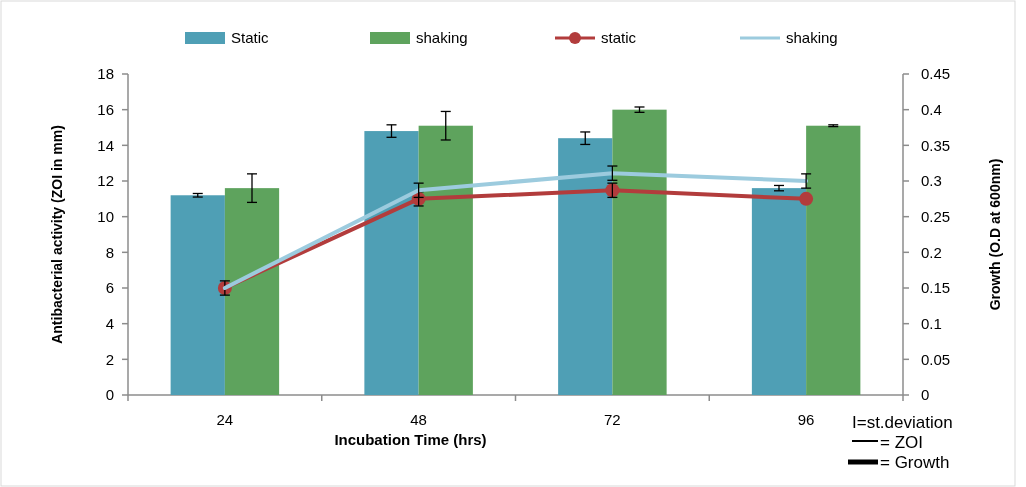 The height and width of the screenshot is (487, 1026). Describe the element at coordinates (806, 419) in the screenshot. I see `x-tick-label: 96` at that location.